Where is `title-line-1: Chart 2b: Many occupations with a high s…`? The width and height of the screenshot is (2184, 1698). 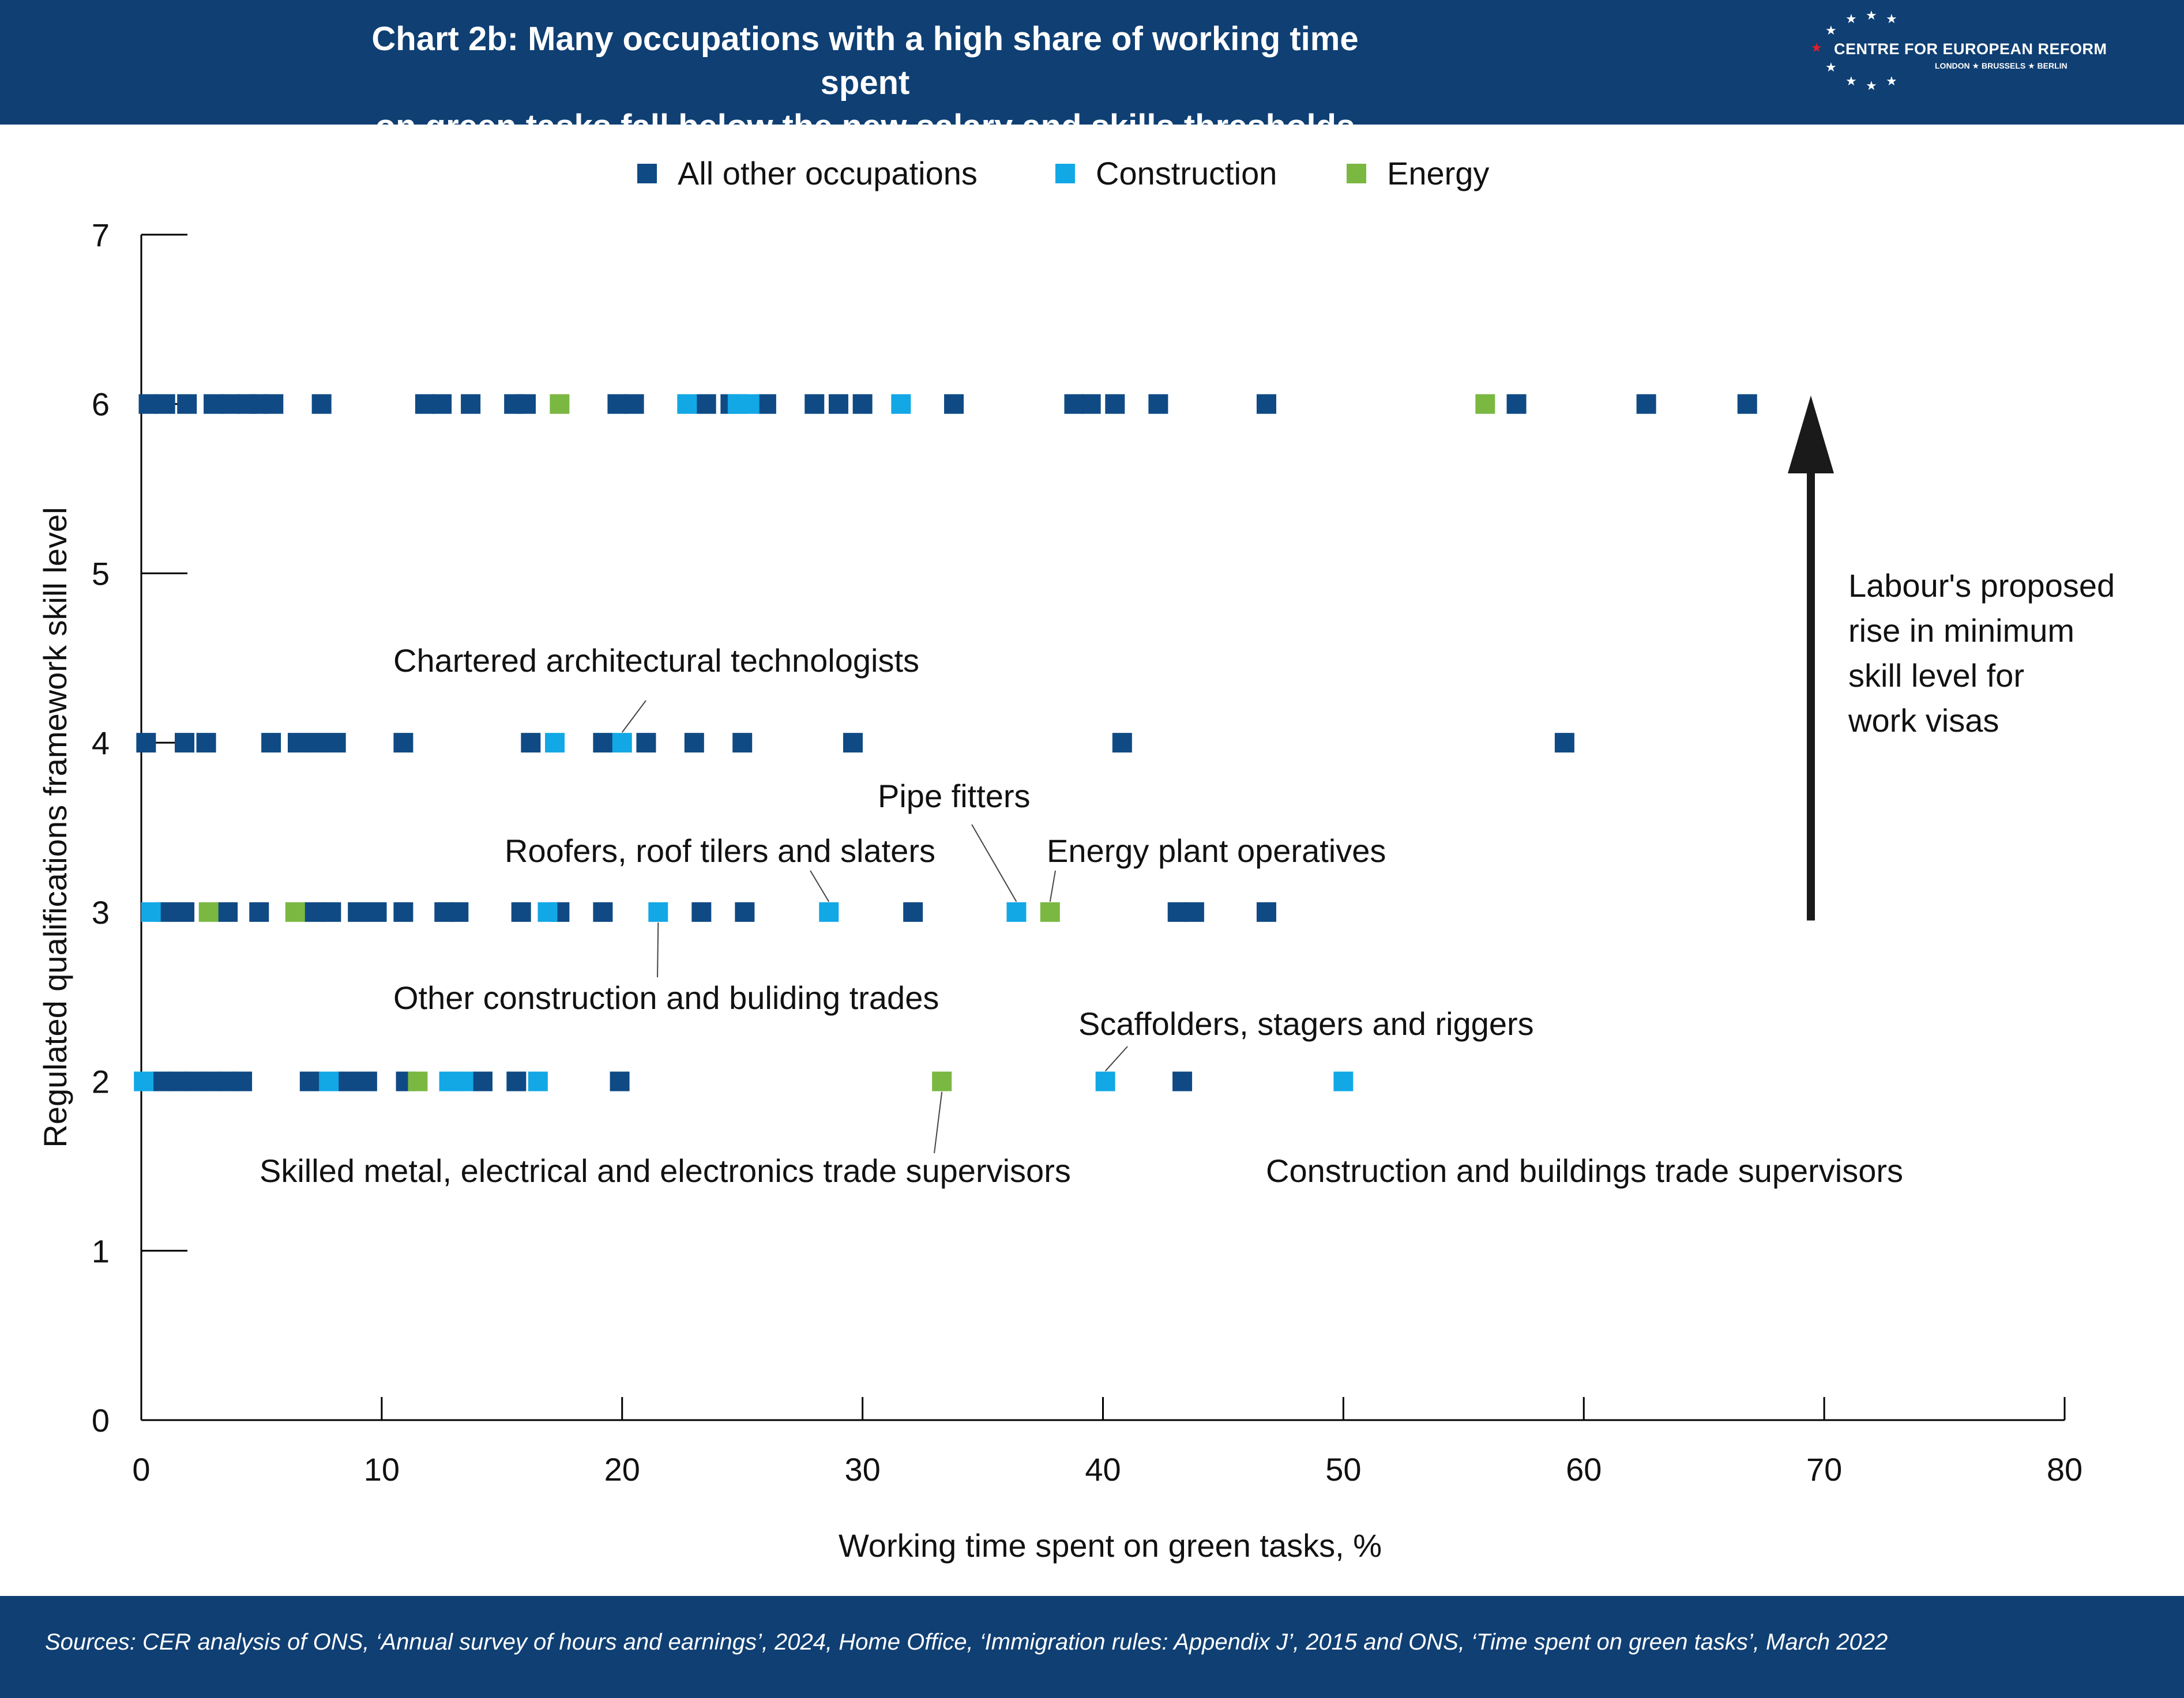 title-line-1: Chart 2b: Many occupations with a high s… is located at coordinates (865, 60).